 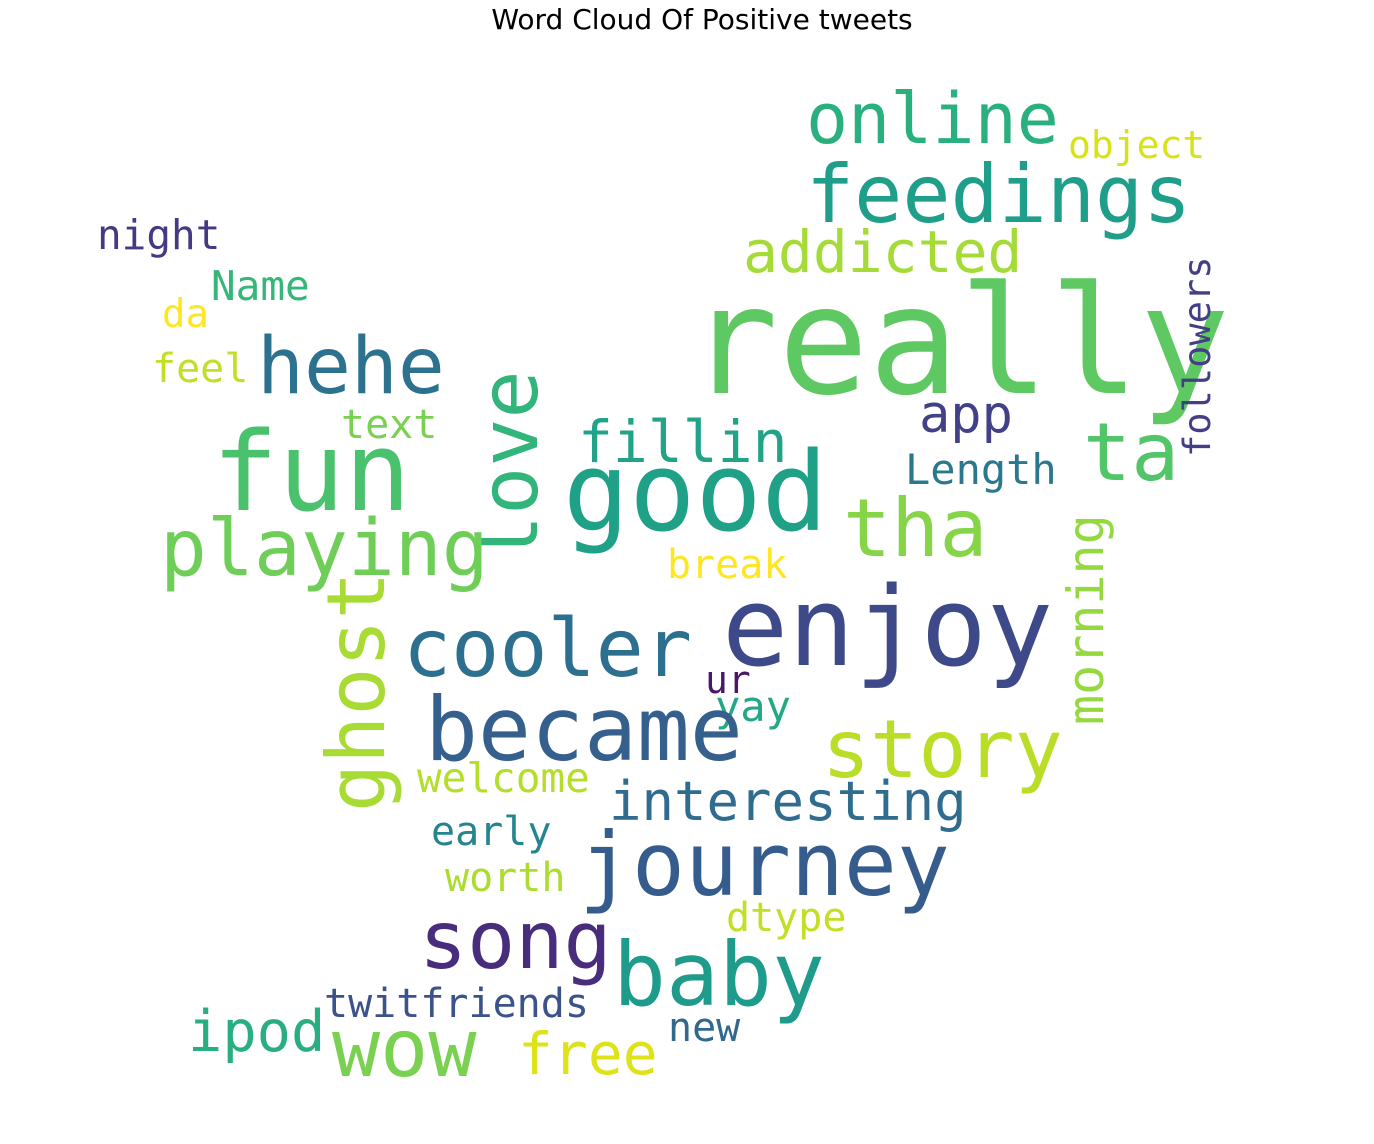 What do you see at coordinates (764, 864) in the screenshot?
I see `word-journey: journey` at bounding box center [764, 864].